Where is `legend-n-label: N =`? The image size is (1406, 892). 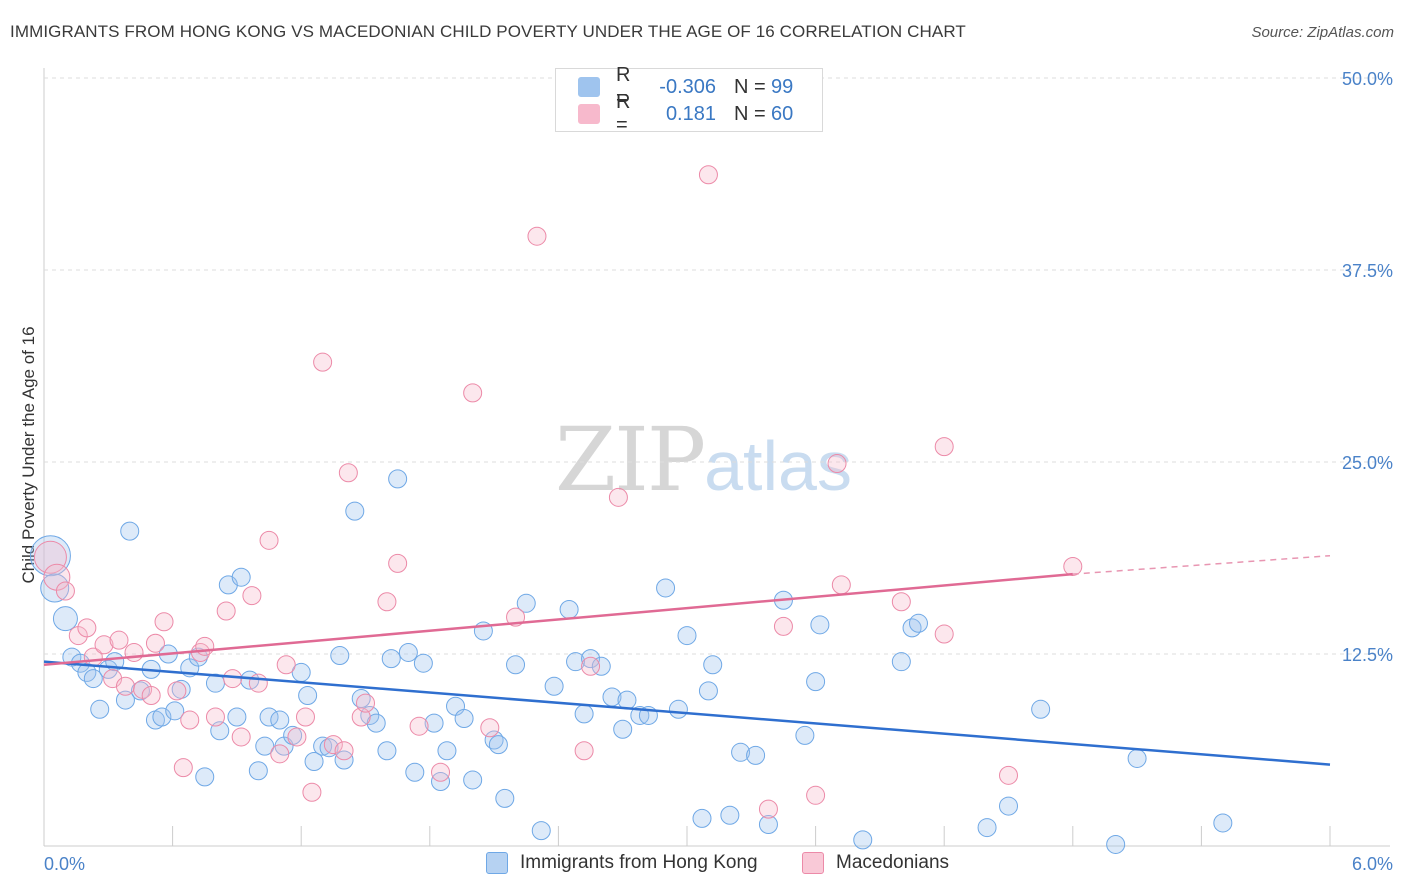 legend-n-label: N = is located at coordinates (750, 113).